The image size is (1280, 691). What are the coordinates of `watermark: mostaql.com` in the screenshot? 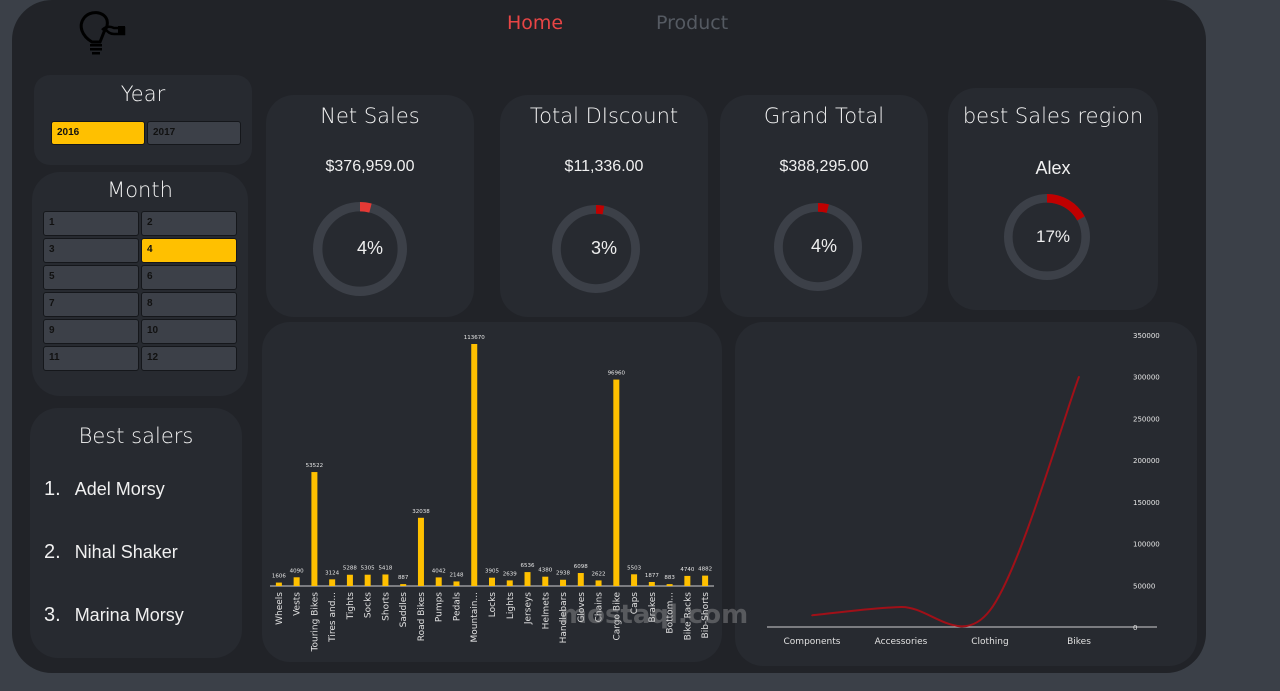 It's located at (654, 615).